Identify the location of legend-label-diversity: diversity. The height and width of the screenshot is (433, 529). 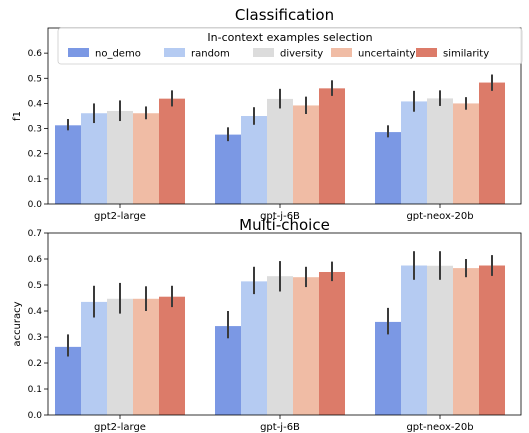
(301, 54).